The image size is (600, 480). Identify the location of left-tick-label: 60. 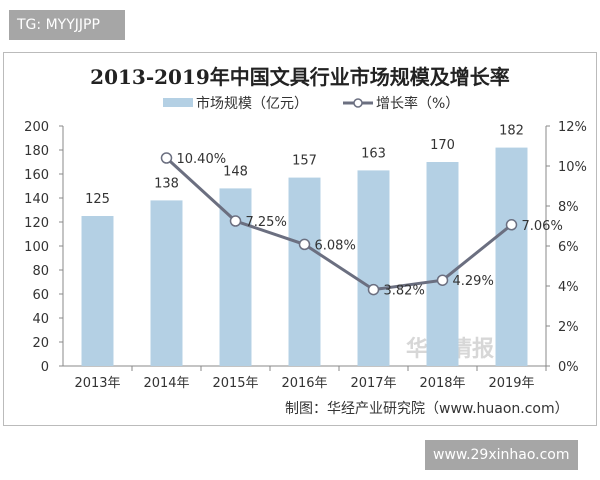
(40, 295).